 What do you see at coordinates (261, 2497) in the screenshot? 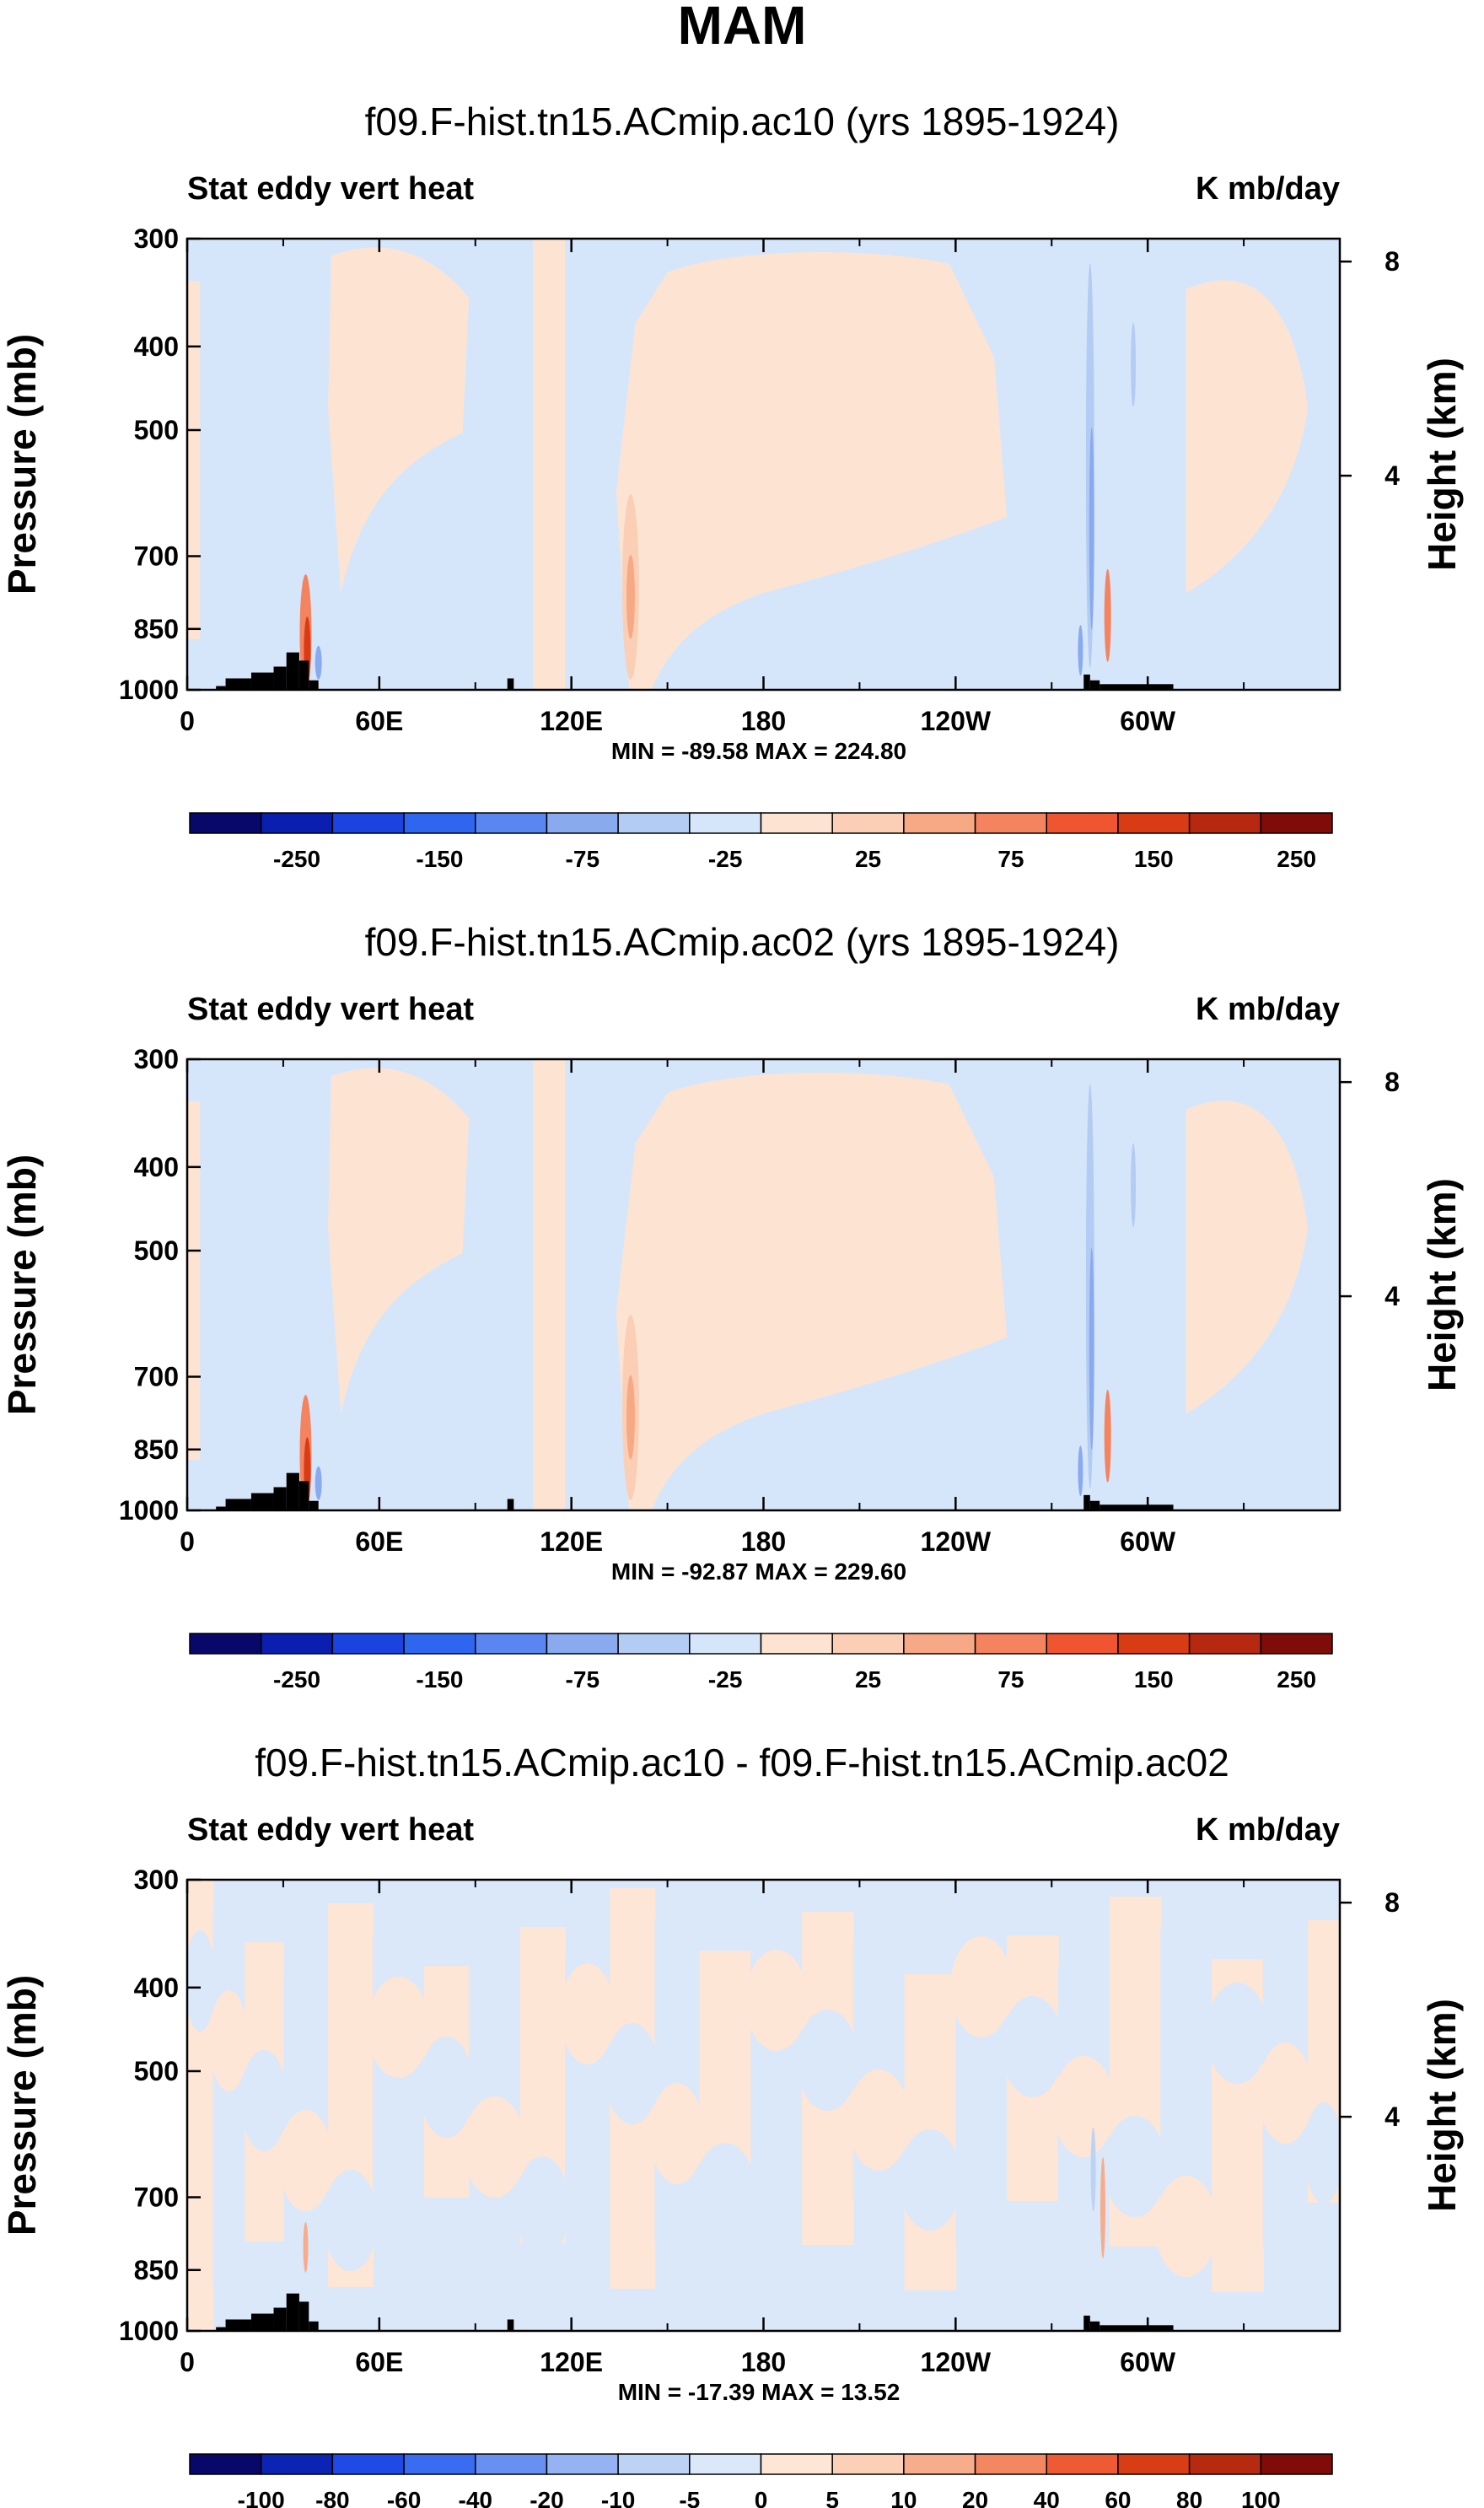
I see `colorbar-label: -100` at bounding box center [261, 2497].